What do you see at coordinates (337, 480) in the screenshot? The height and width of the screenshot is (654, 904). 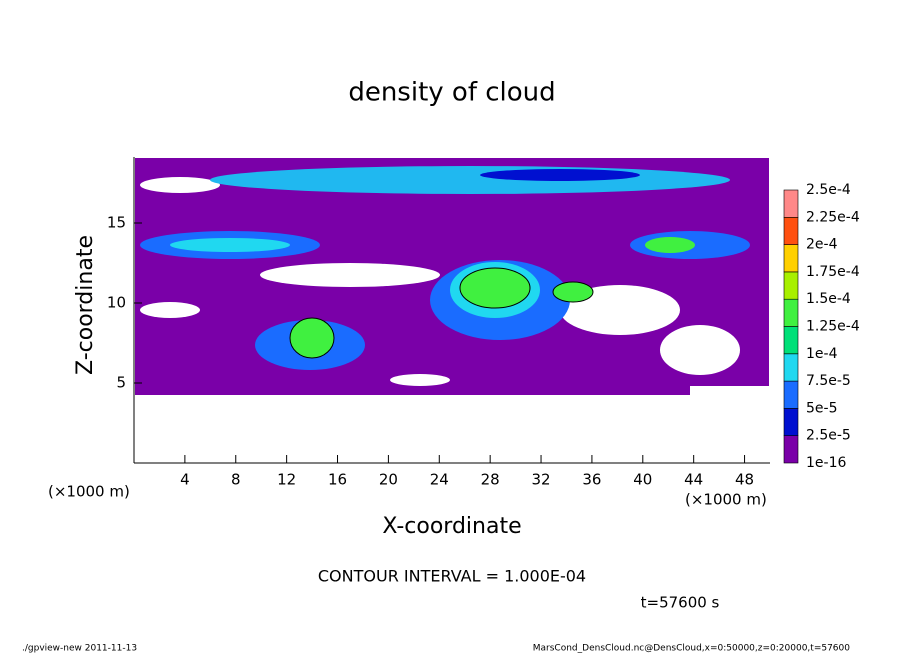 I see `x-tick-label: 16` at bounding box center [337, 480].